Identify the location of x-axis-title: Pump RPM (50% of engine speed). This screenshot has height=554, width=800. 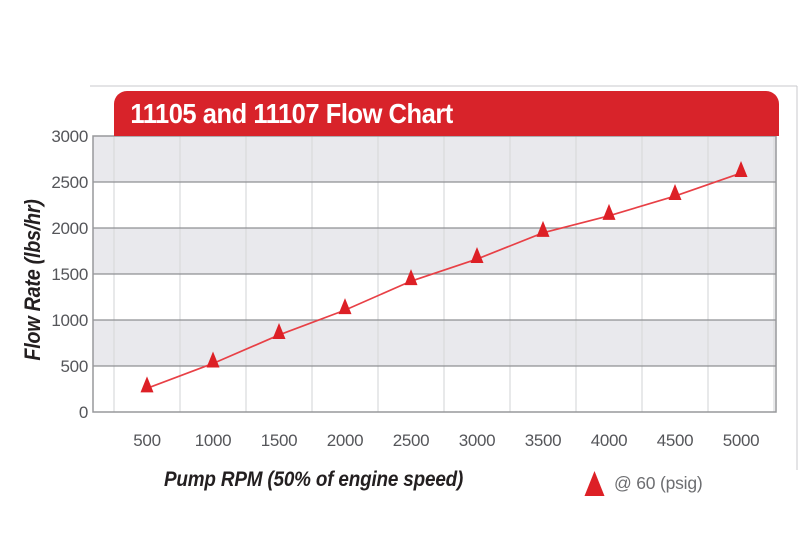
(314, 479).